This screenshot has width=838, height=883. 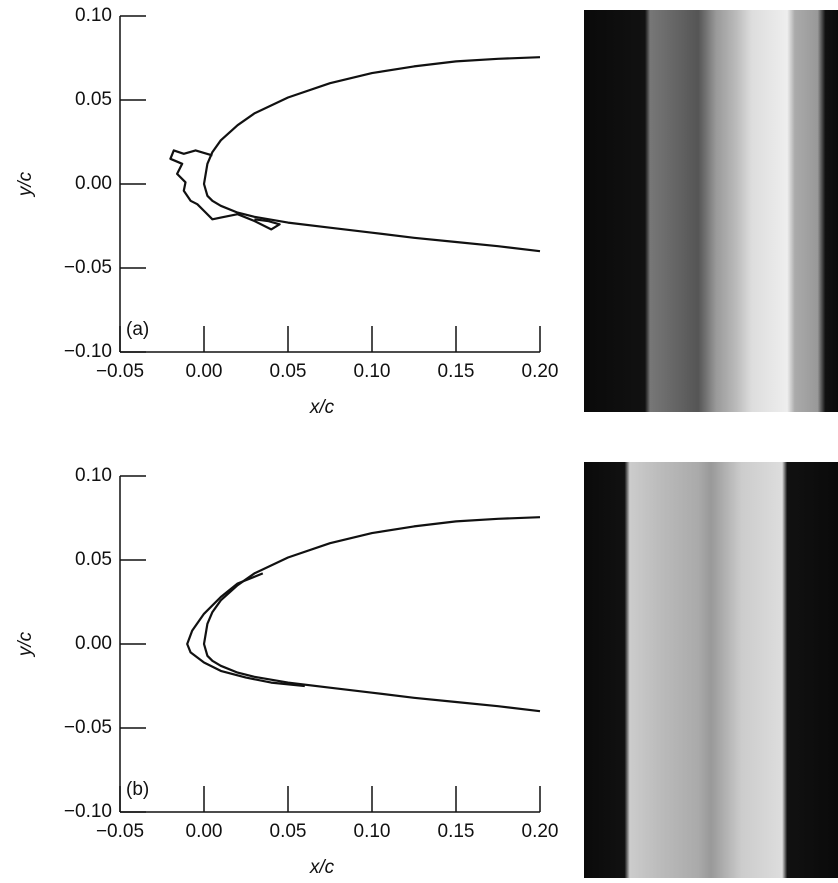 I want to click on annotation: (b), so click(x=137, y=789).